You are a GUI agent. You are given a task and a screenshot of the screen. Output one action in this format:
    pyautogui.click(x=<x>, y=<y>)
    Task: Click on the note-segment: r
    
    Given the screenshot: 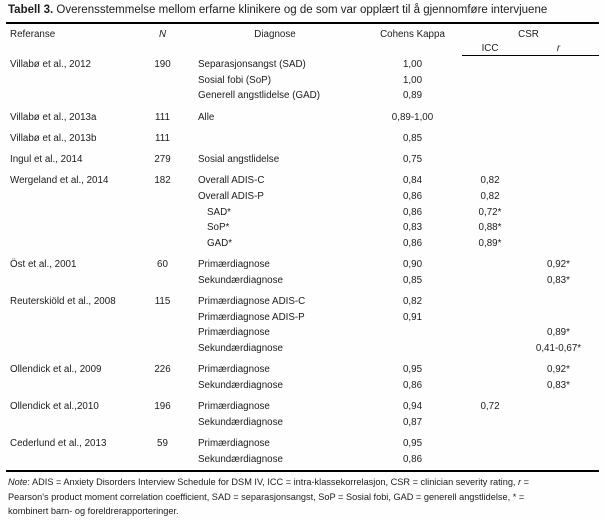 What is the action you would take?
    pyautogui.click(x=520, y=482)
    